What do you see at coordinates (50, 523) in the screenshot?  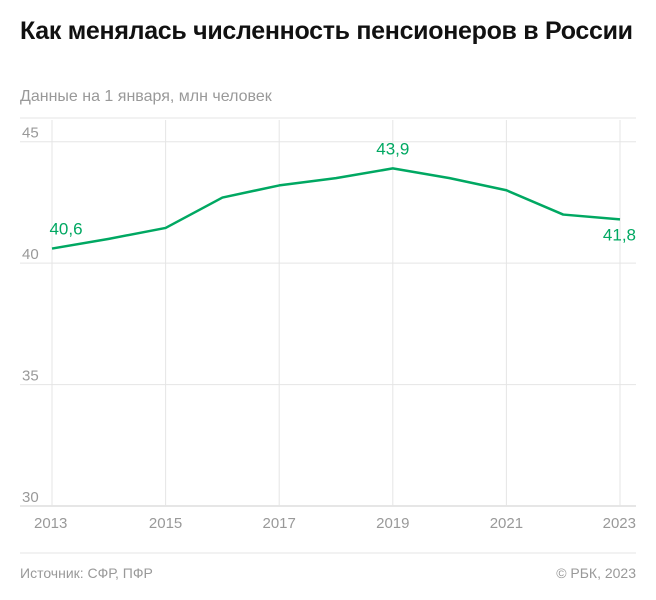 I see `x-tick-label: 2013` at bounding box center [50, 523].